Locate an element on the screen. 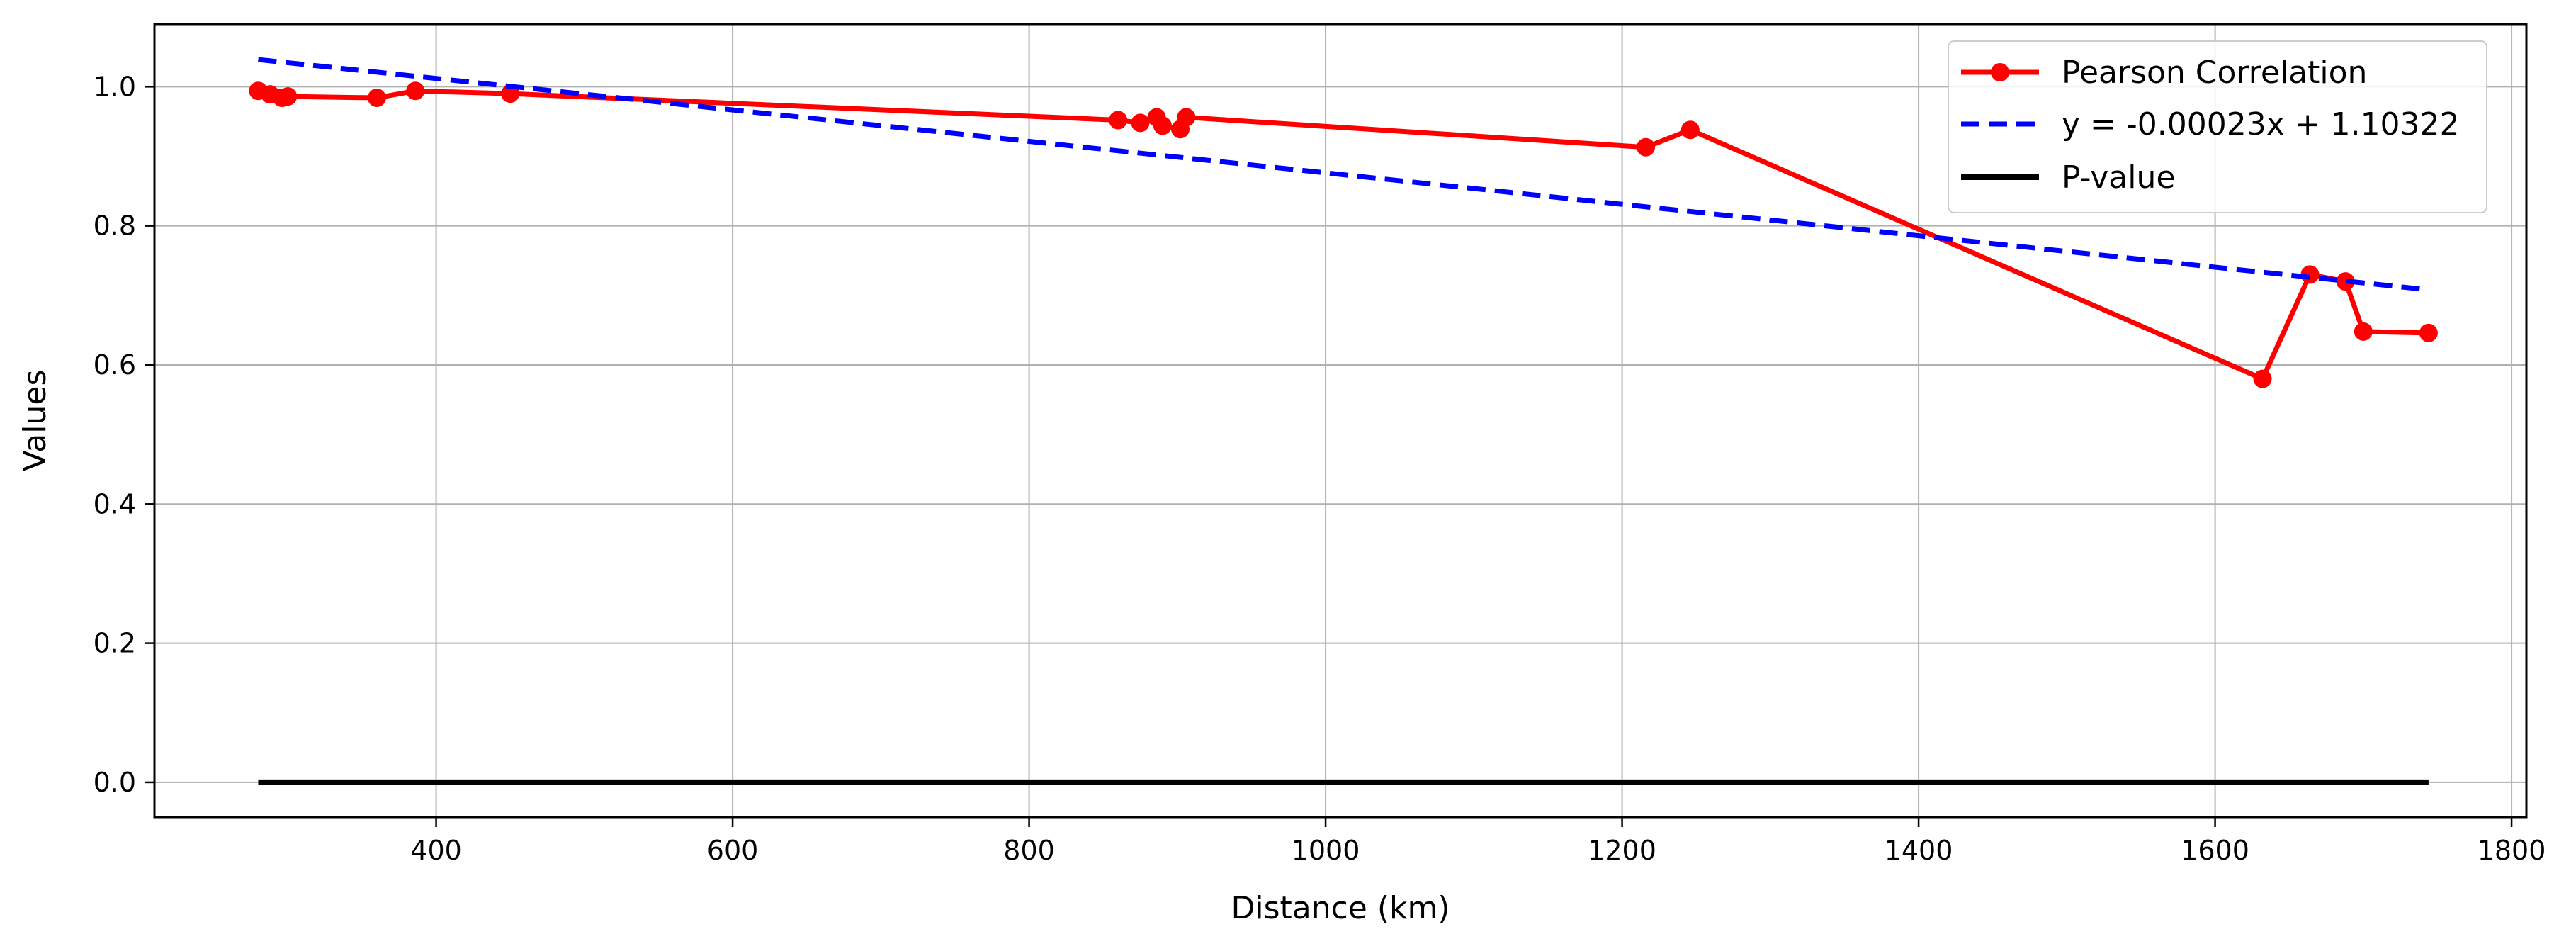 This screenshot has width=2576, height=939. x-tick-label: 600 is located at coordinates (733, 850).